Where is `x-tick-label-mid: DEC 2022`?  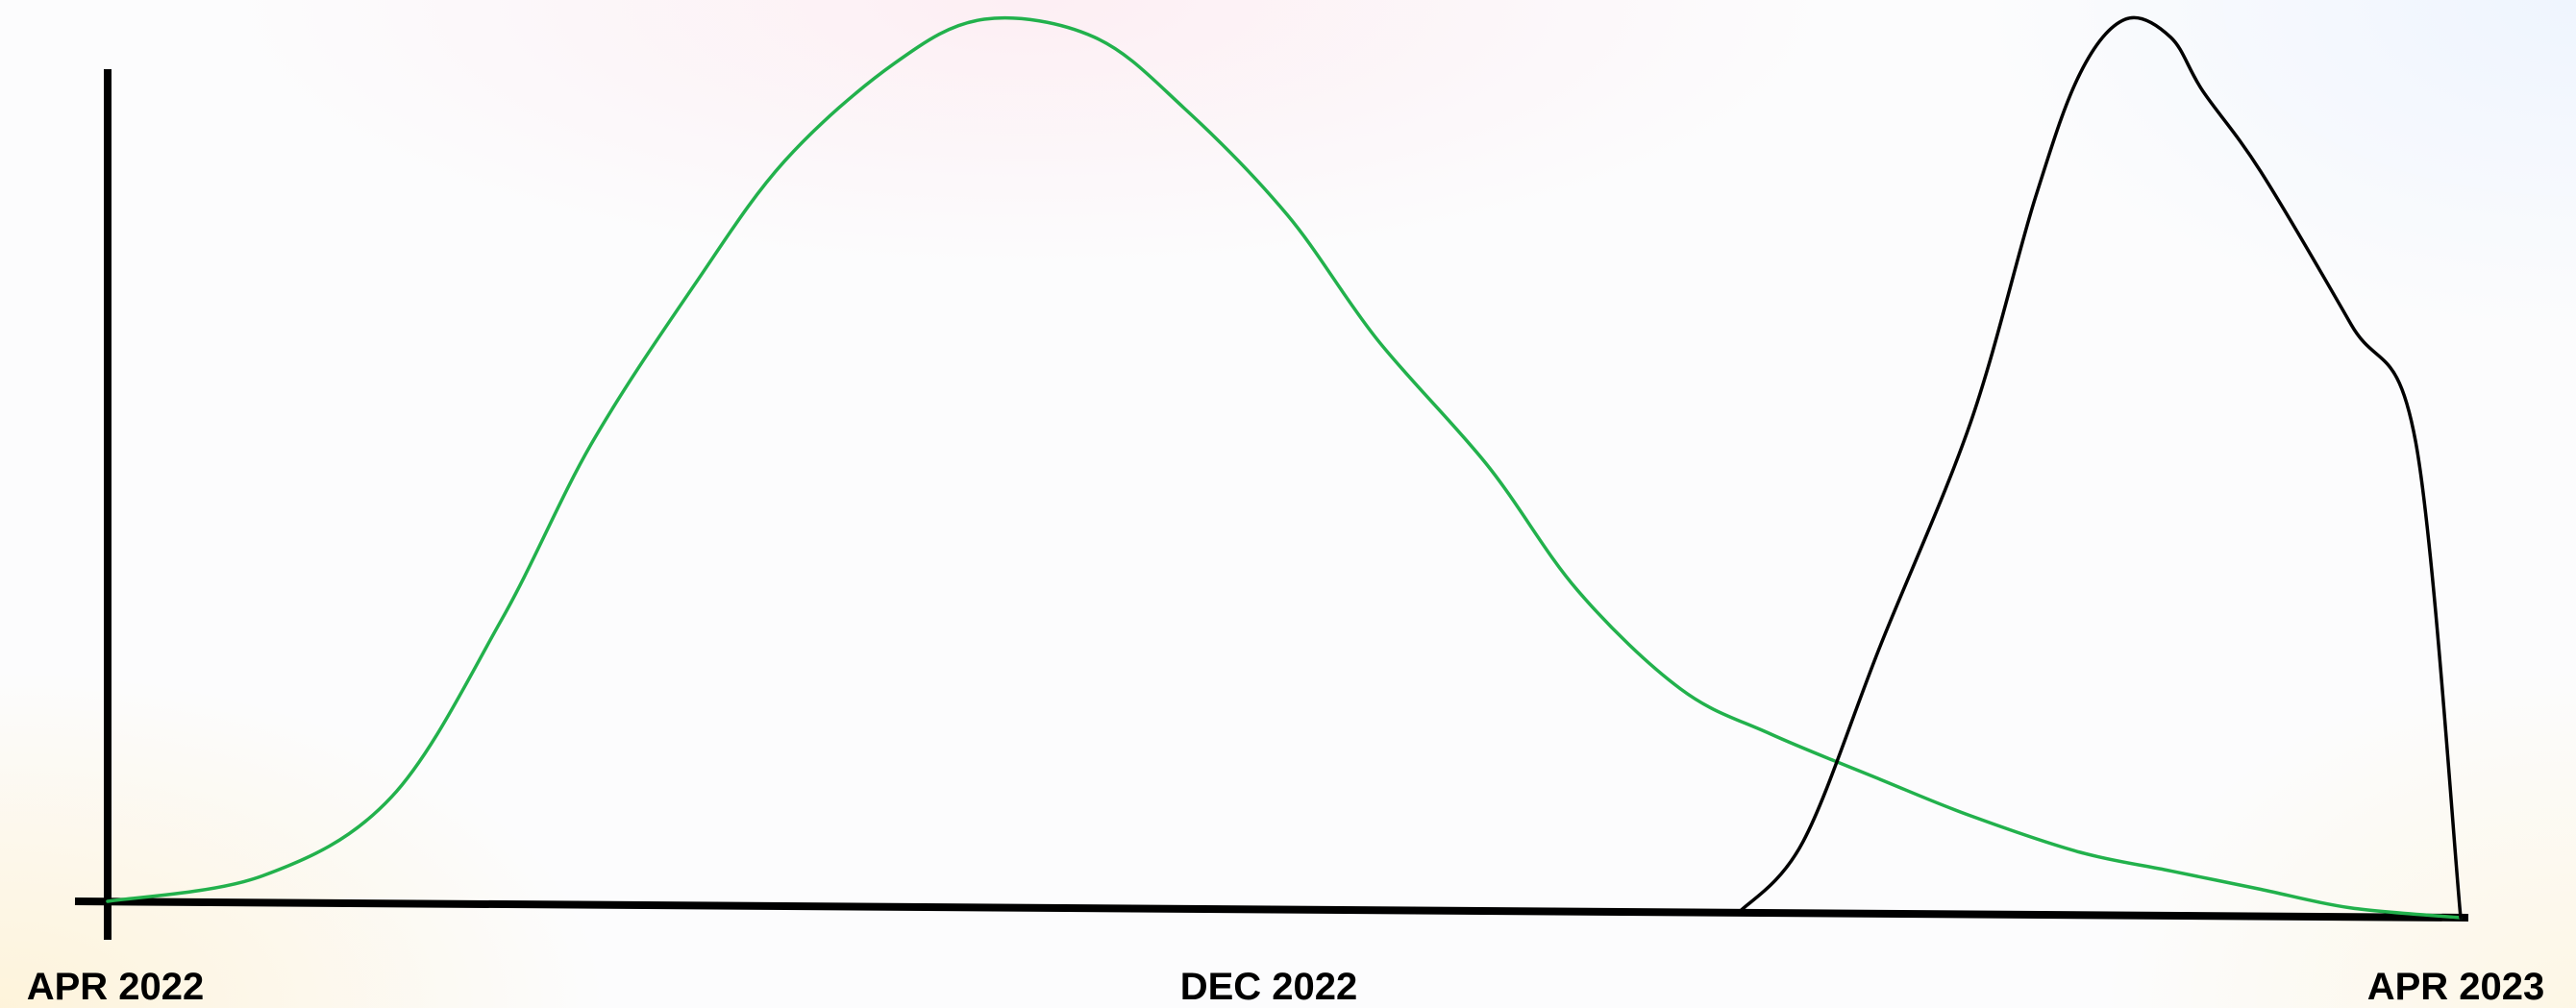 x-tick-label-mid: DEC 2022 is located at coordinates (1269, 987).